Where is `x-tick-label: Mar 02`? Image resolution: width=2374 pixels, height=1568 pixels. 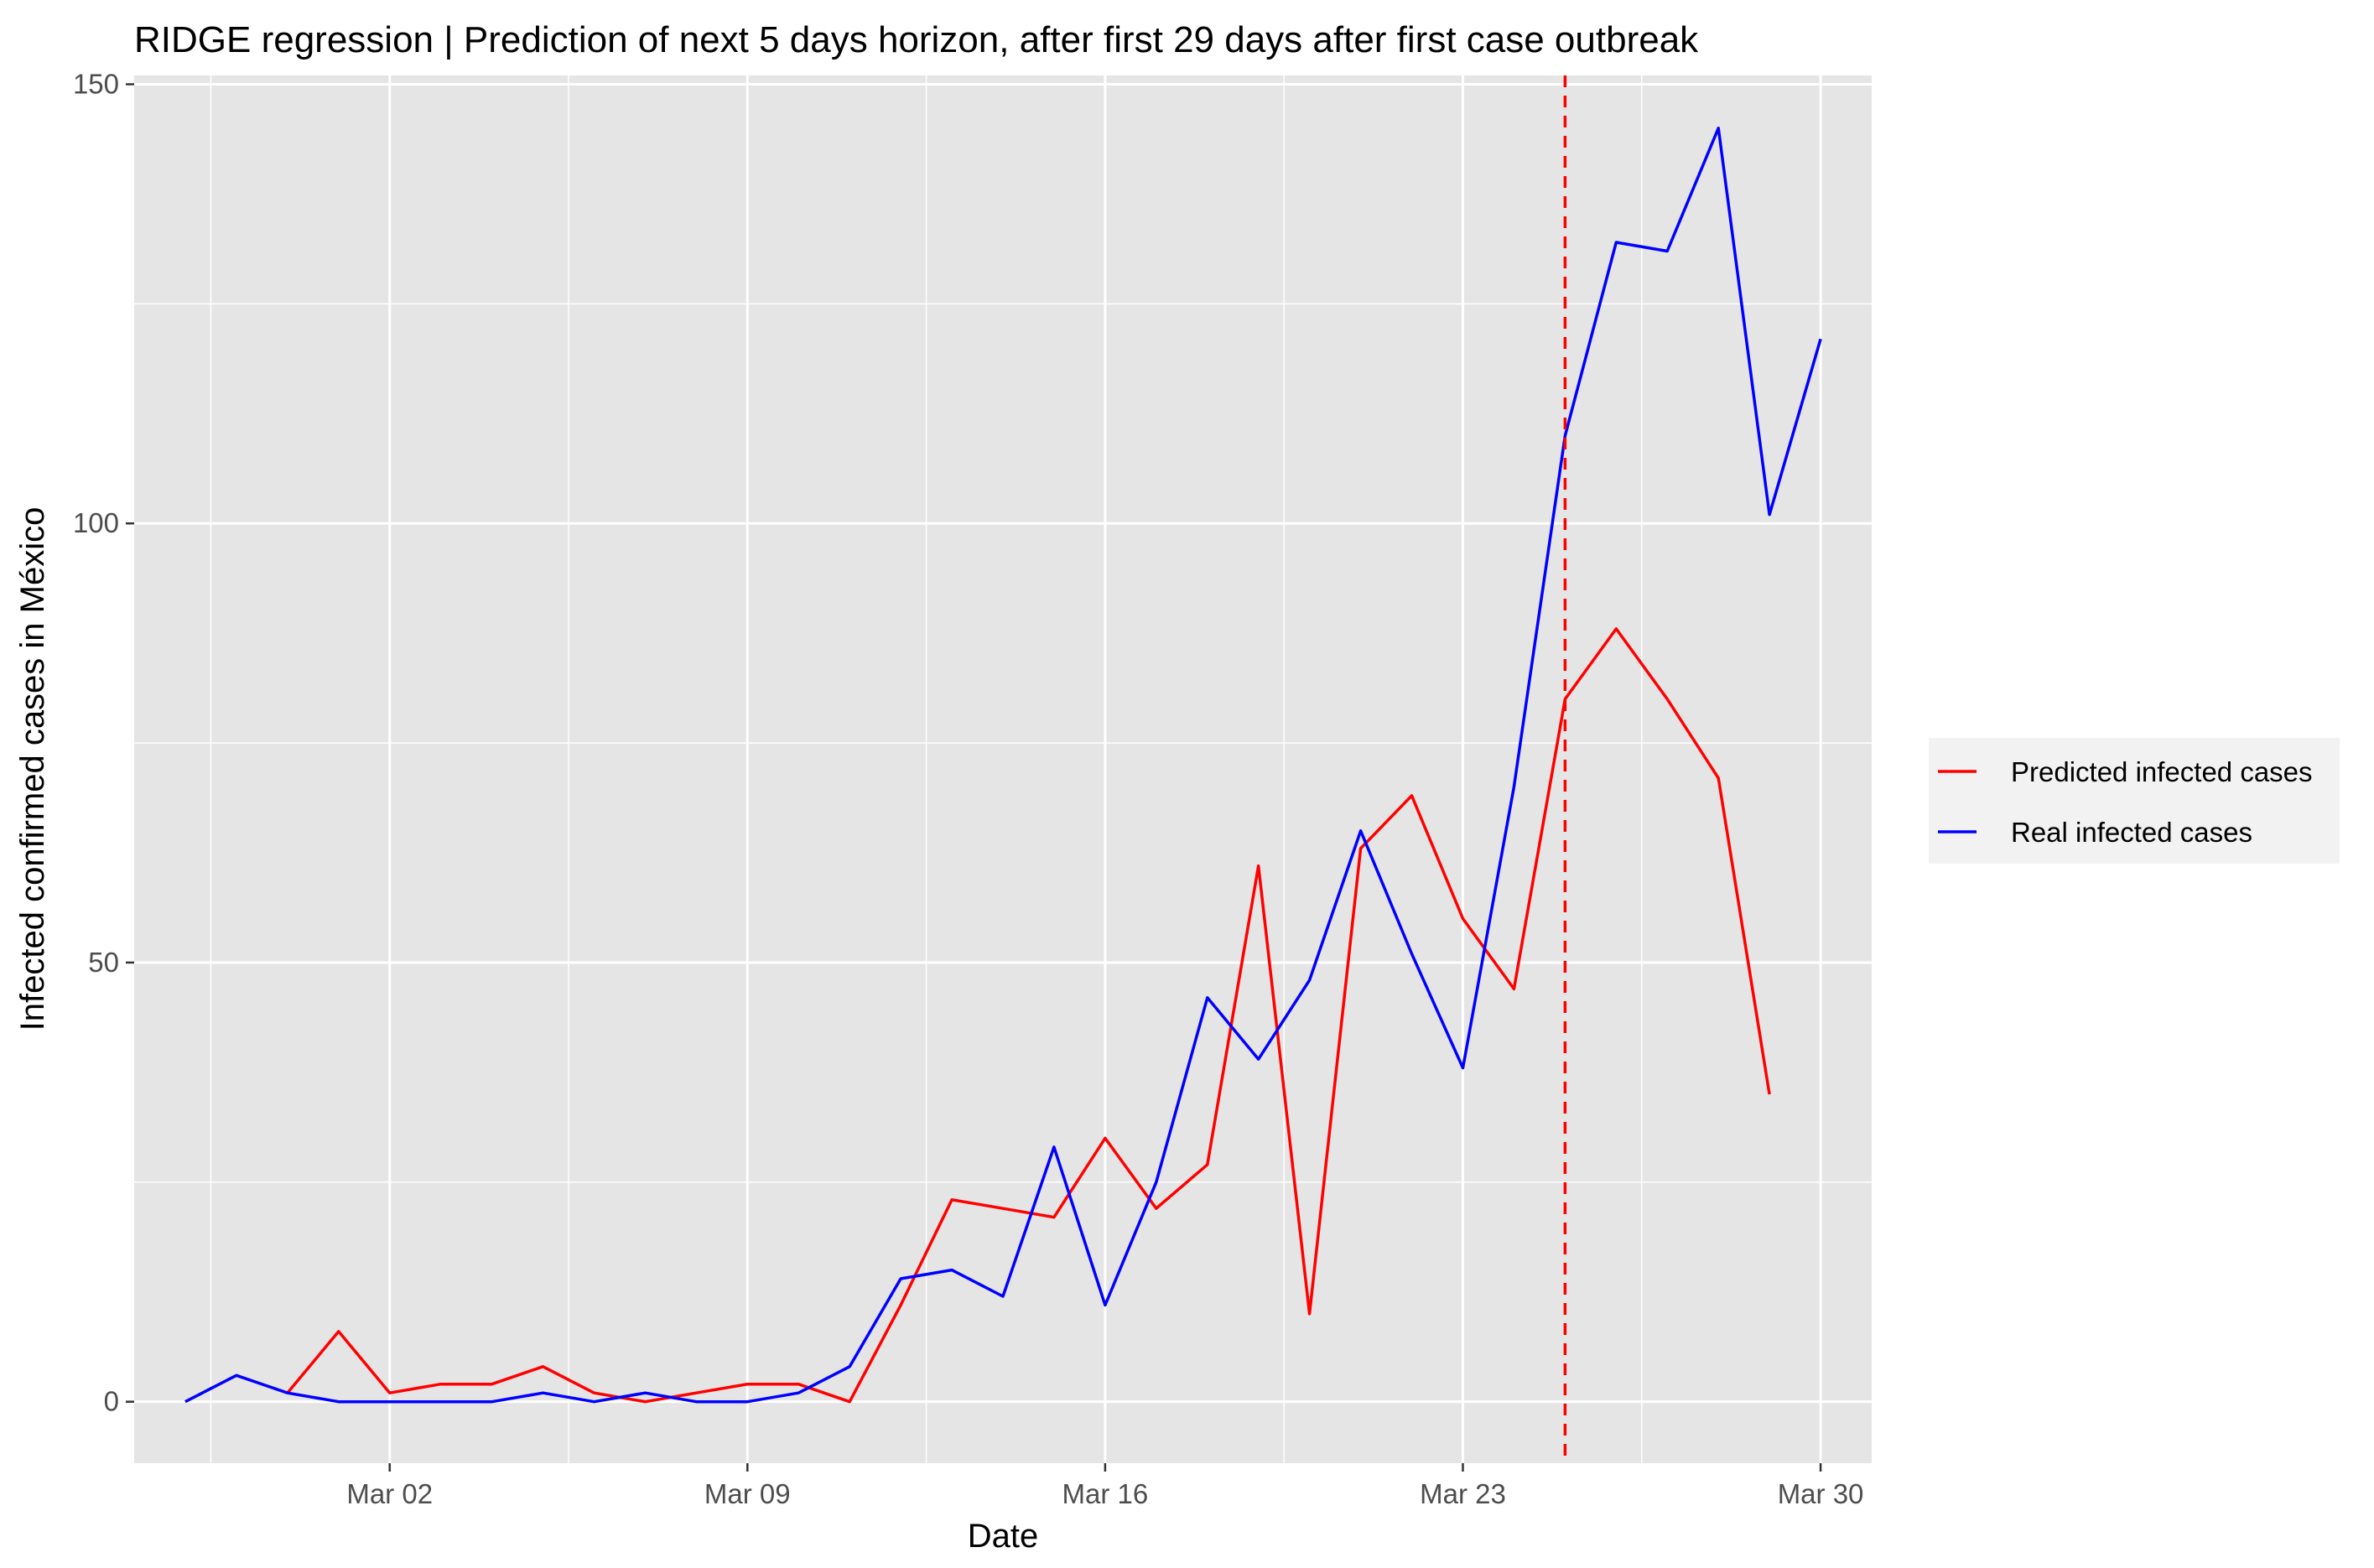
x-tick-label: Mar 02 is located at coordinates (389, 1493).